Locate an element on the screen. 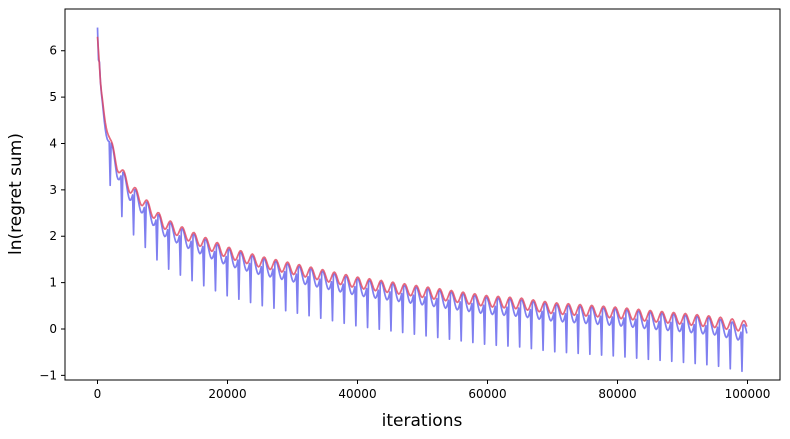 Image resolution: width=790 pixels, height=439 pixels. y-axis: −1 0 1 2 3 4 5 6 is located at coordinates (52, 213).